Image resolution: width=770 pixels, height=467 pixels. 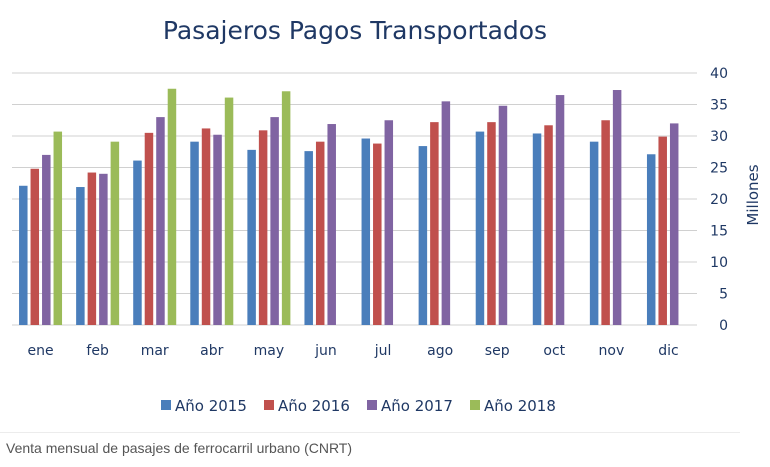 I want to click on y-tick-label: 40, so click(x=719, y=74).